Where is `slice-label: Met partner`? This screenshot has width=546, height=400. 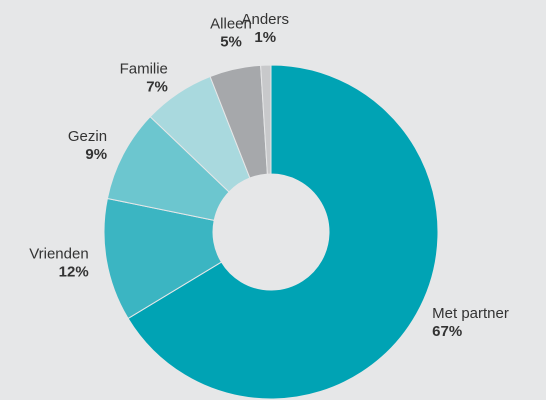
slice-label: Met partner is located at coordinates (470, 313).